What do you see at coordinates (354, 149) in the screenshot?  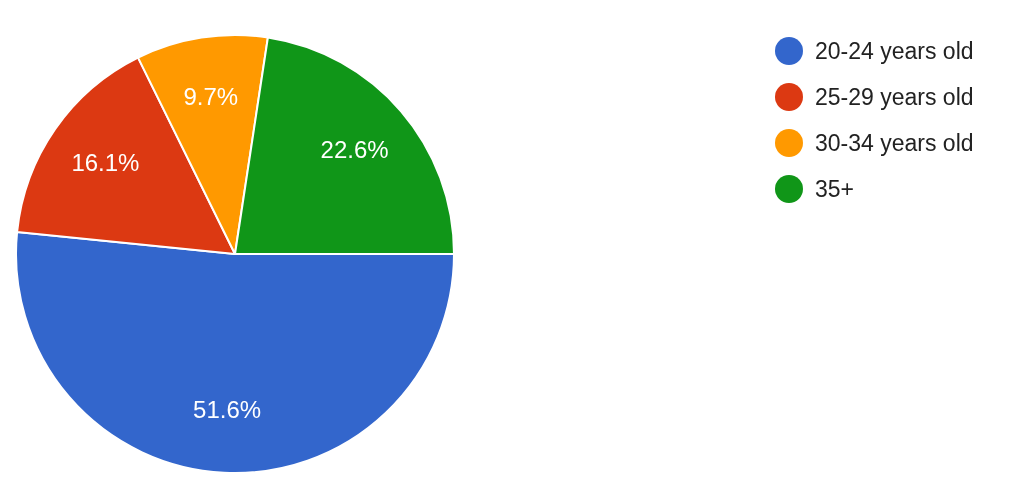 I see `data-label: 22.6%` at bounding box center [354, 149].